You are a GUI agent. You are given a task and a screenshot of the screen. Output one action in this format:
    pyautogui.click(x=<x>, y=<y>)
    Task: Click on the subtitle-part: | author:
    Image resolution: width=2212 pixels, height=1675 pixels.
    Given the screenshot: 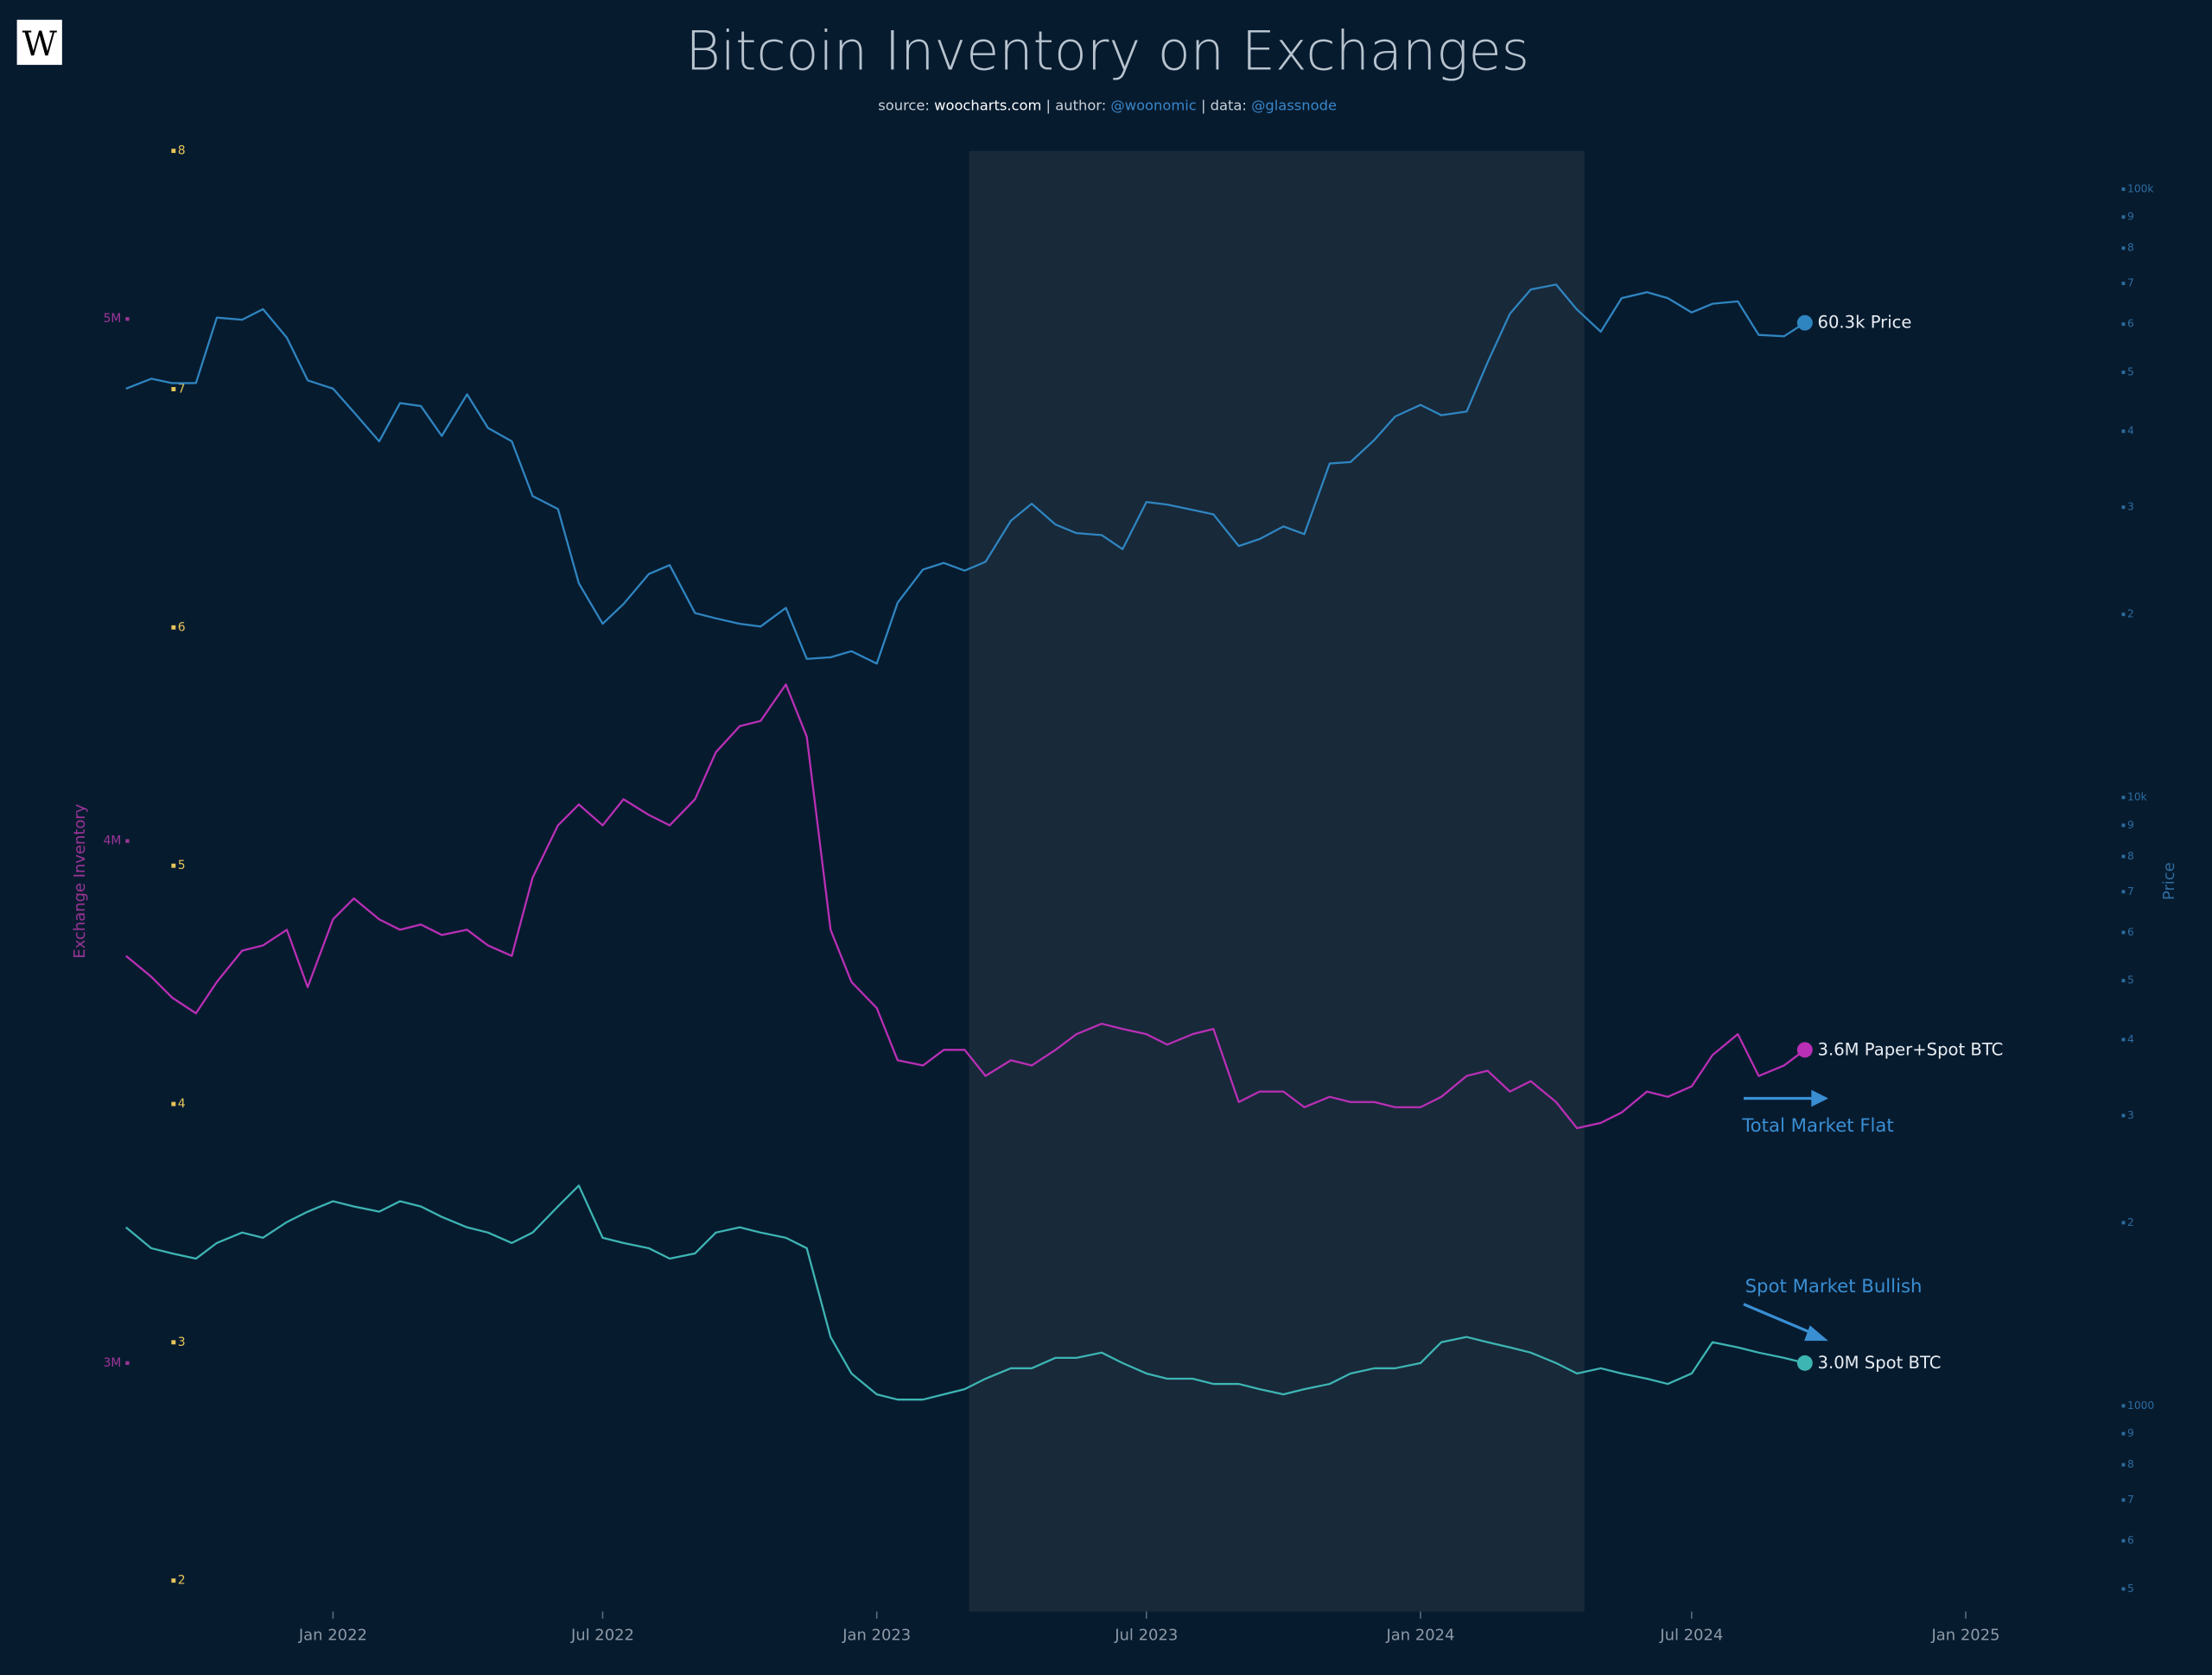 What is the action you would take?
    pyautogui.click(x=1076, y=105)
    